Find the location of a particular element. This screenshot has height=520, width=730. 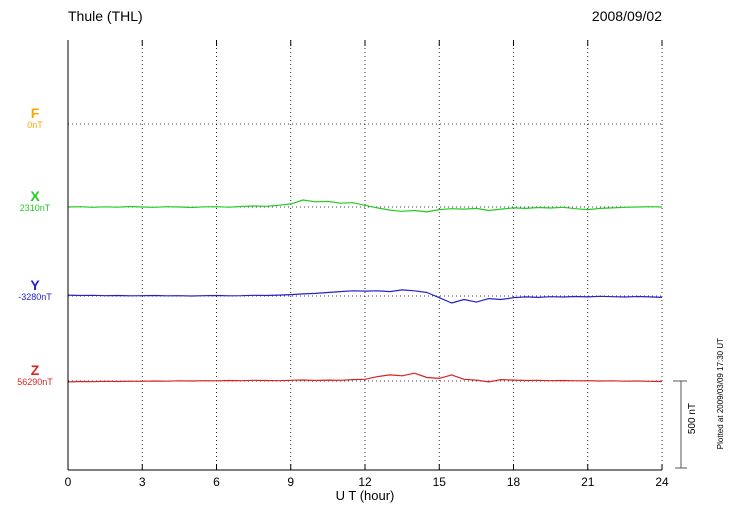

trace-X is located at coordinates (365, 206).